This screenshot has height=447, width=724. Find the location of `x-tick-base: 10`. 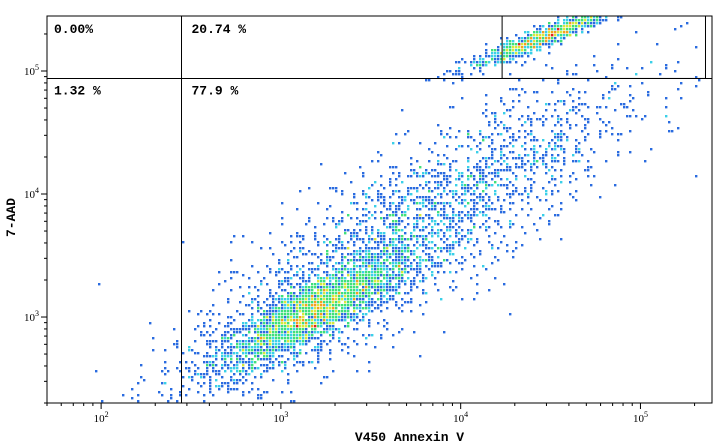

x-tick-base: 10 is located at coordinates (279, 419).